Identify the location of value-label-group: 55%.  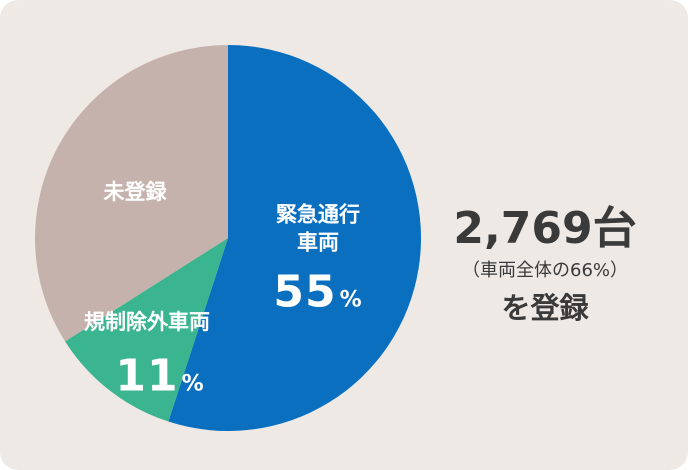
(317, 291).